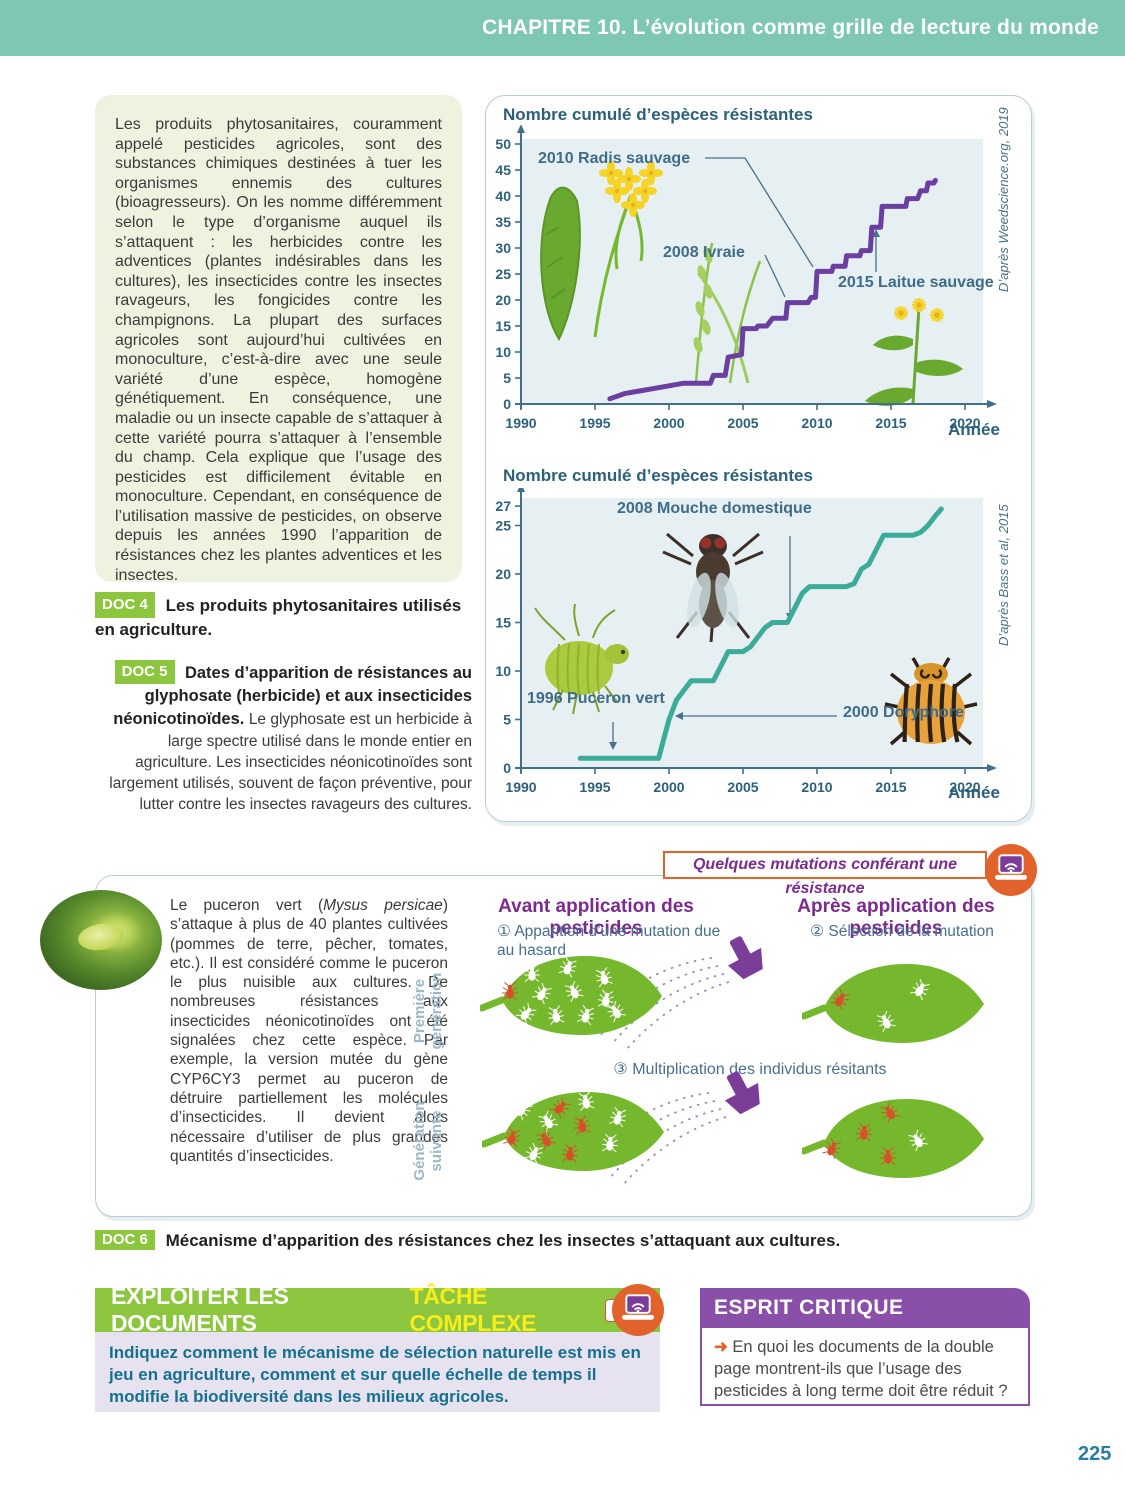 The height and width of the screenshot is (1500, 1125). Describe the element at coordinates (902, 931) in the screenshot. I see `step2-label: ② Sélection de la mutation` at that location.